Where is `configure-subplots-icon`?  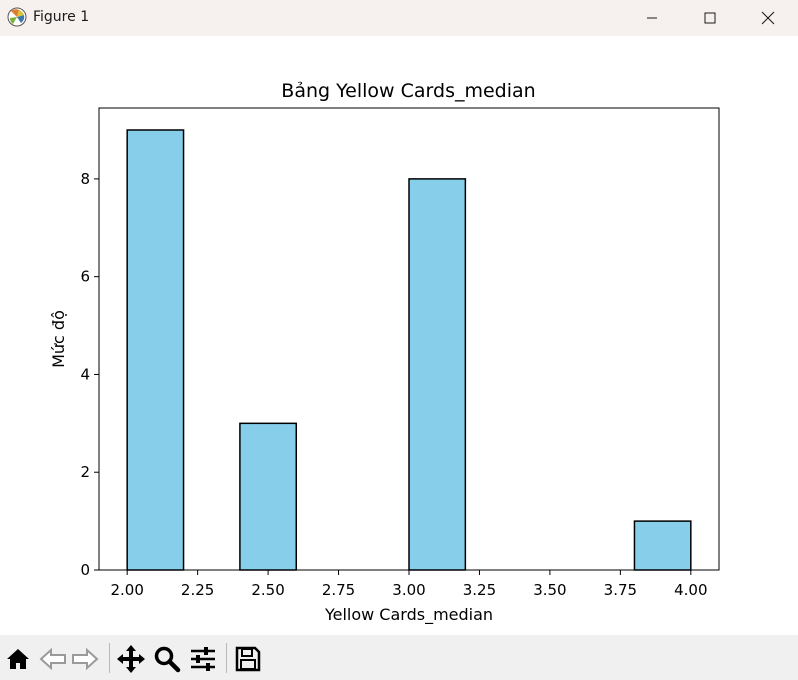
configure-subplots-icon is located at coordinates (203, 659).